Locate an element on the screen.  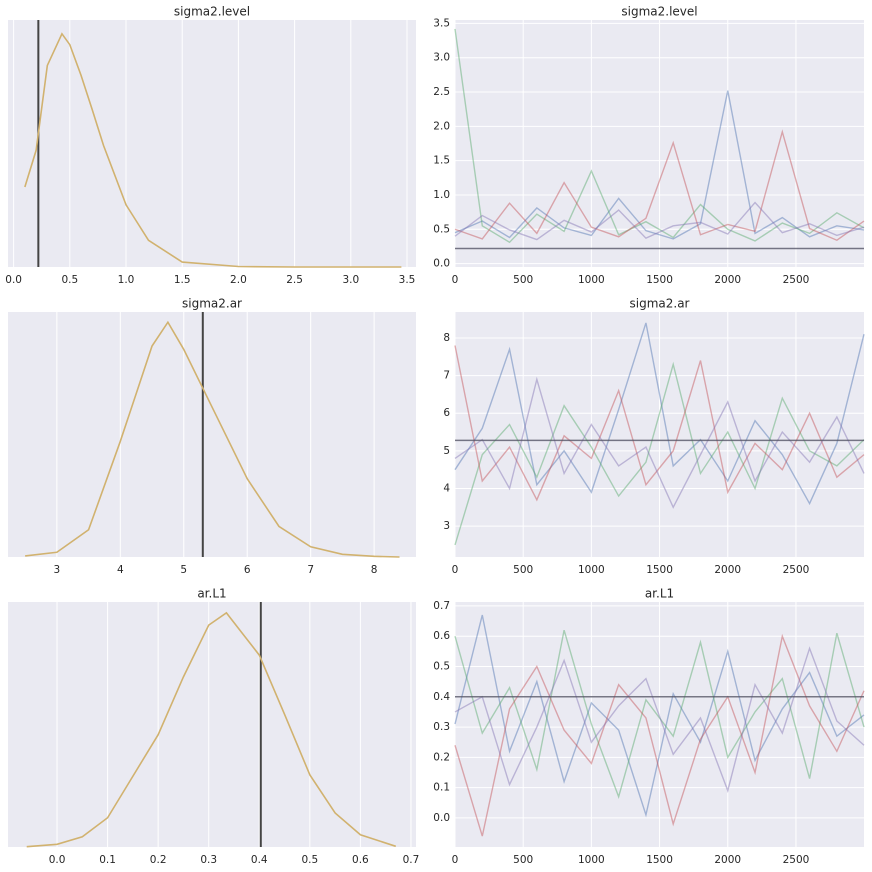
y-tick-label: 1.0 is located at coordinates (441, 195).